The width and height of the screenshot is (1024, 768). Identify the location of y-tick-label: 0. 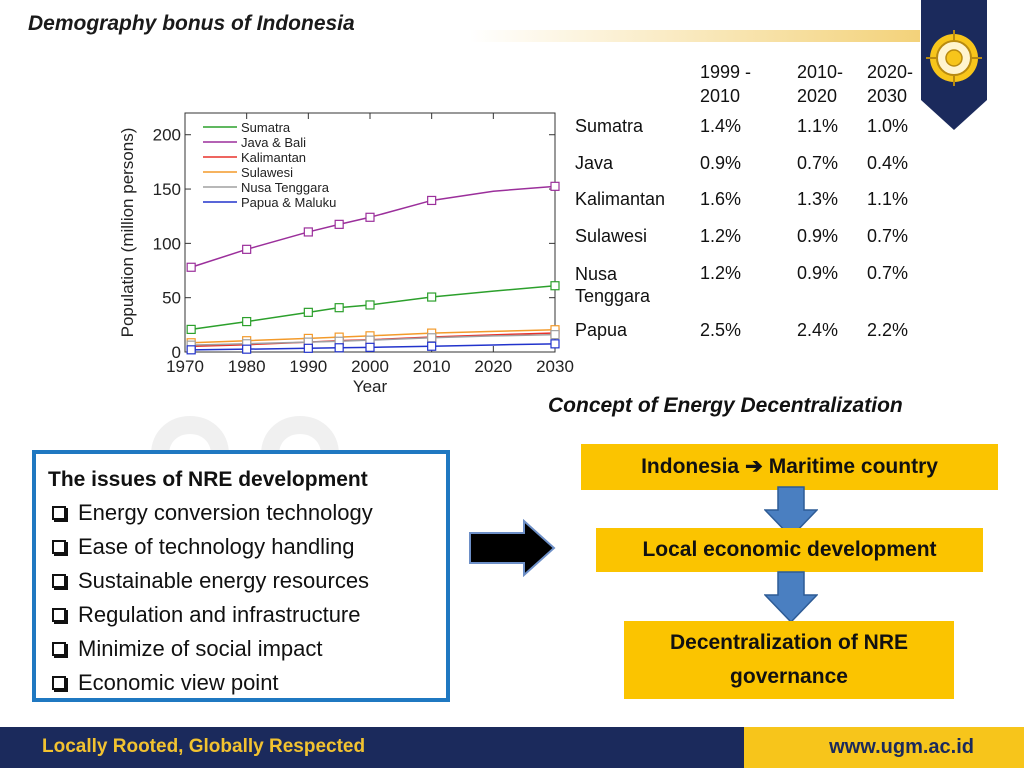
(176, 352).